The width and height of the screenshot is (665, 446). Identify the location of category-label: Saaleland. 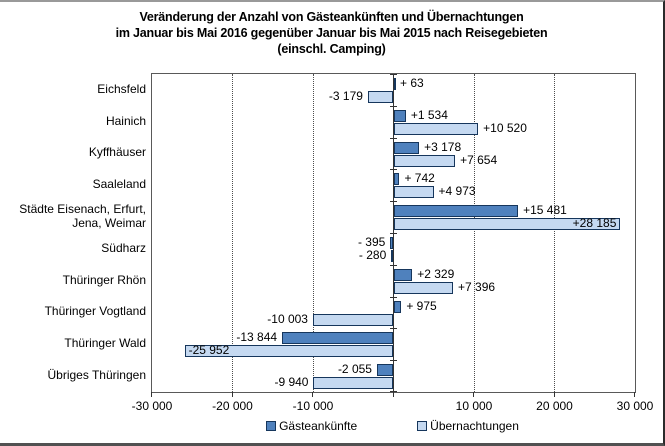
(119, 184).